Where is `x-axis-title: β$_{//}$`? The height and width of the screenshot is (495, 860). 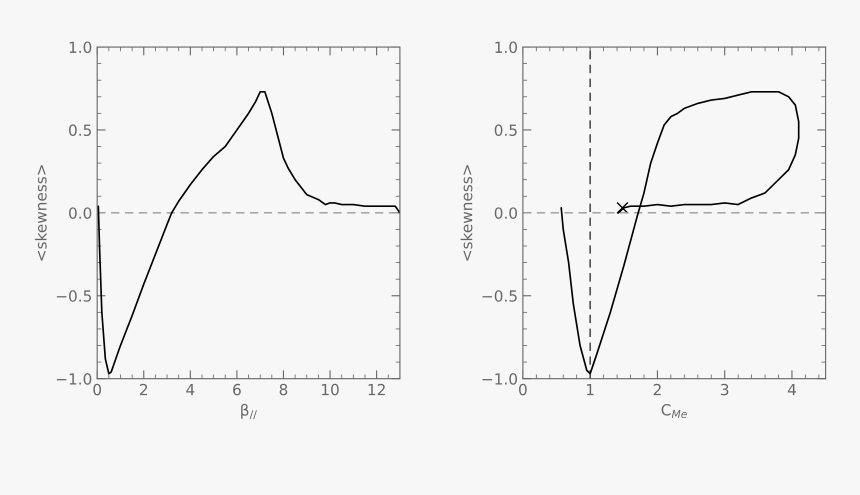 x-axis-title: β$_{//}$ is located at coordinates (249, 412).